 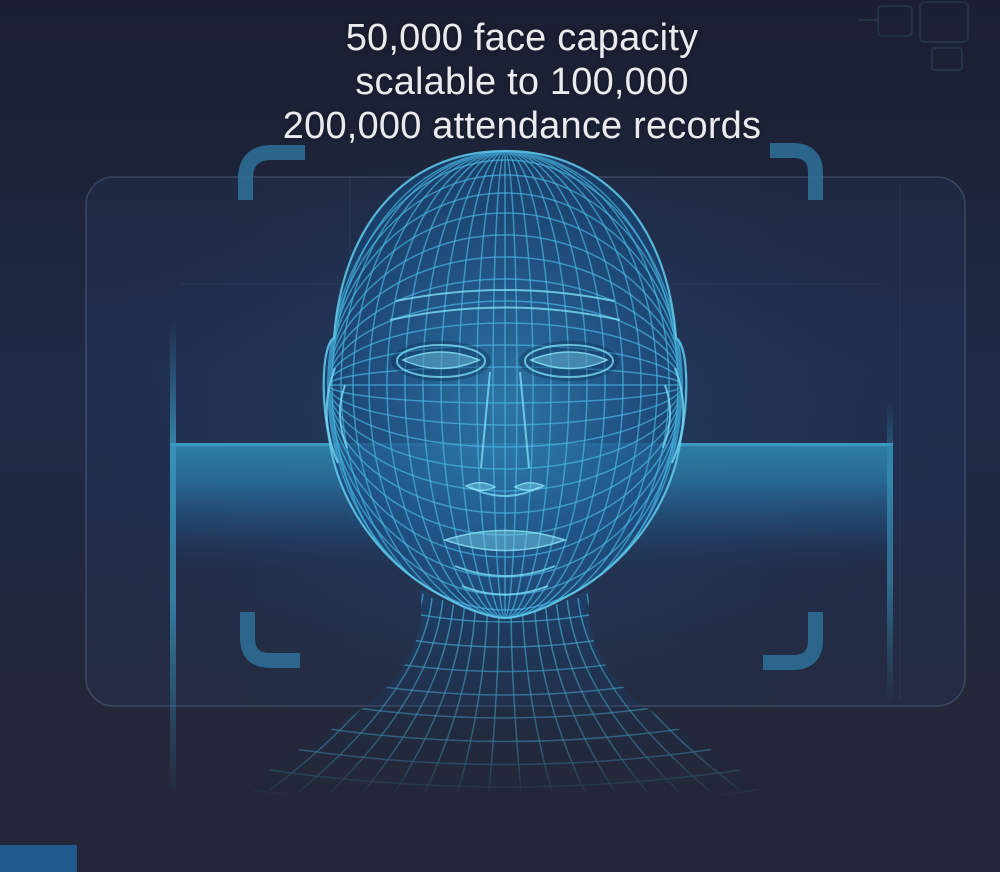 What do you see at coordinates (441, 360) in the screenshot?
I see `eye-left` at bounding box center [441, 360].